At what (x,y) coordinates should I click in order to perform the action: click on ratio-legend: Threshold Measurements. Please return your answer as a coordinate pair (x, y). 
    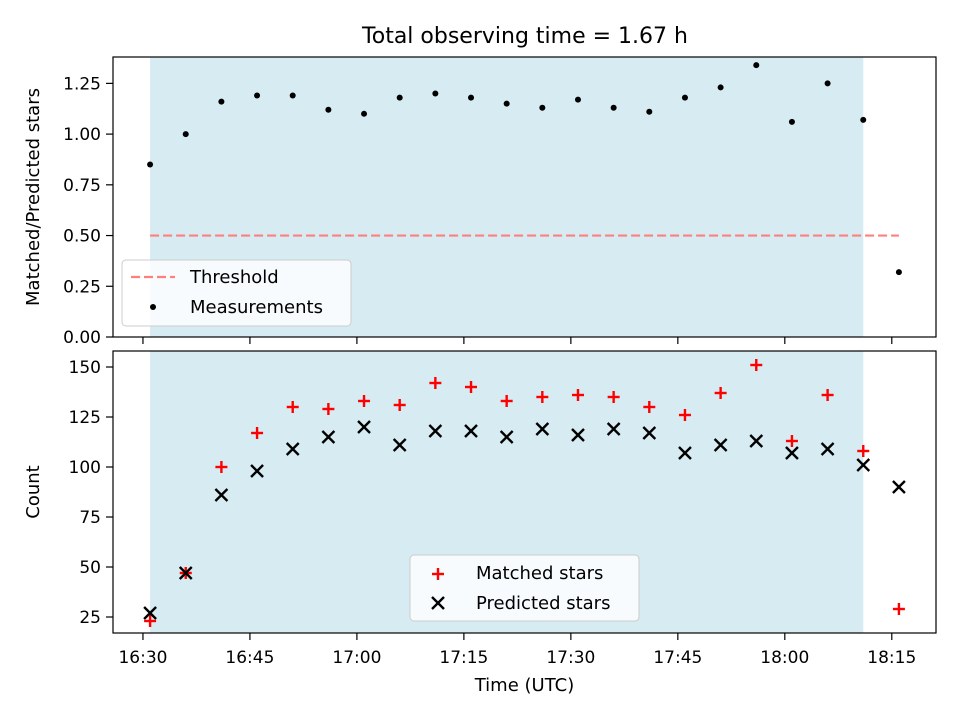
    Looking at the image, I should click on (236, 293).